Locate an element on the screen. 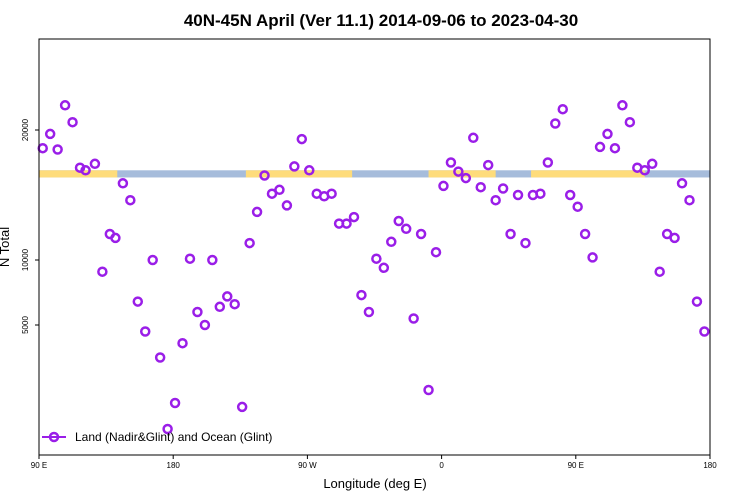 This screenshot has width=750, height=500. y-tick-label: 10000 is located at coordinates (25, 259).